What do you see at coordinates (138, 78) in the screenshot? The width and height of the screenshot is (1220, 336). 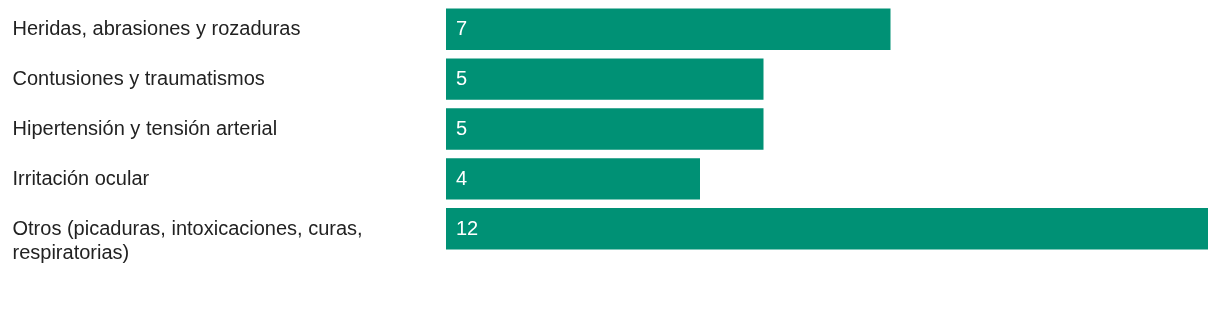 I see `y-tick-label: Contusiones y traumatismos` at bounding box center [138, 78].